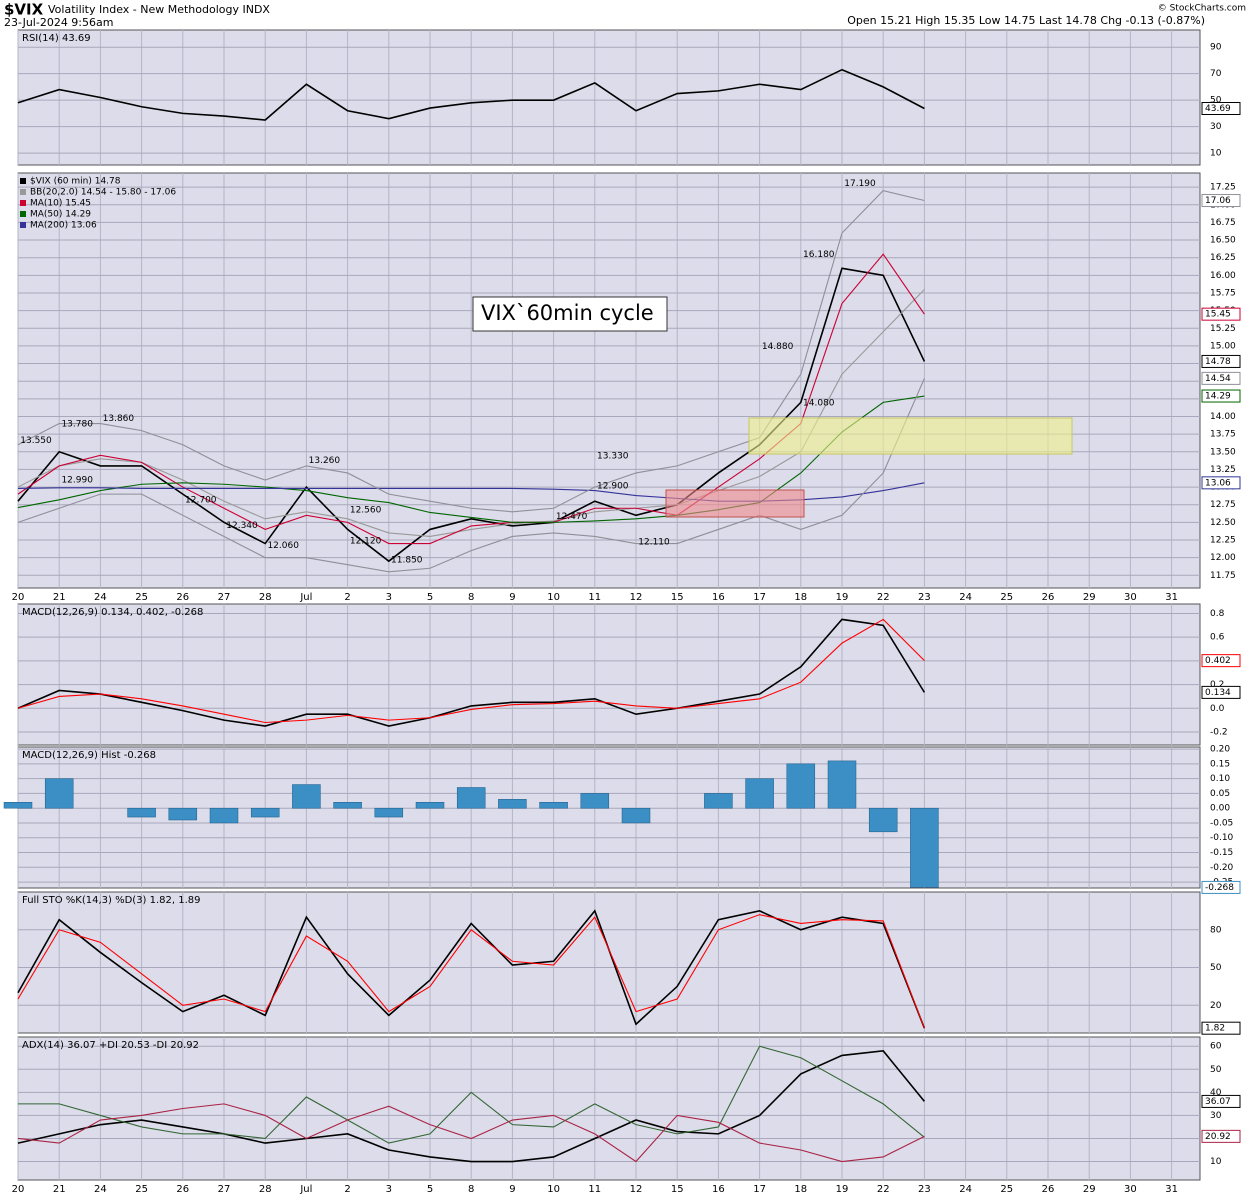  What do you see at coordinates (613, 456) in the screenshot?
I see `peak-label: 13.330` at bounding box center [613, 456].